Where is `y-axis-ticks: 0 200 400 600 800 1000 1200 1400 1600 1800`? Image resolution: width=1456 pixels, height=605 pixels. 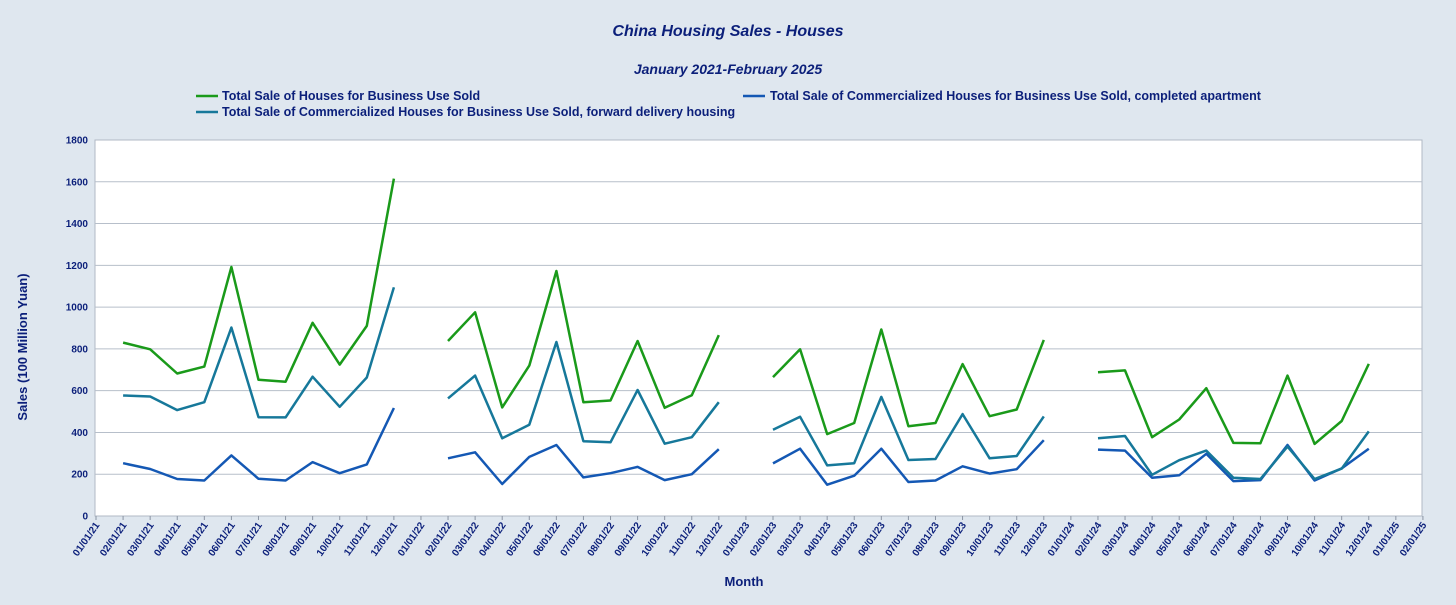
y-axis-ticks: 0 200 400 600 800 1000 1200 1400 1600 1800 is located at coordinates (77, 329).